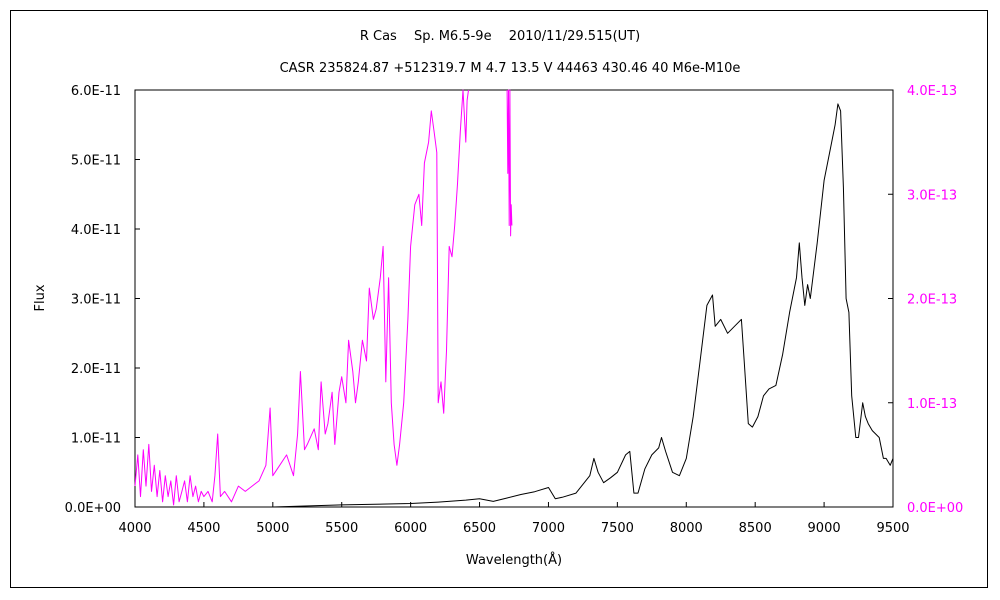 Image resolution: width=1000 pixels, height=600 pixels. I want to click on y-tick-label-left: 4.0E-11, so click(96, 230).